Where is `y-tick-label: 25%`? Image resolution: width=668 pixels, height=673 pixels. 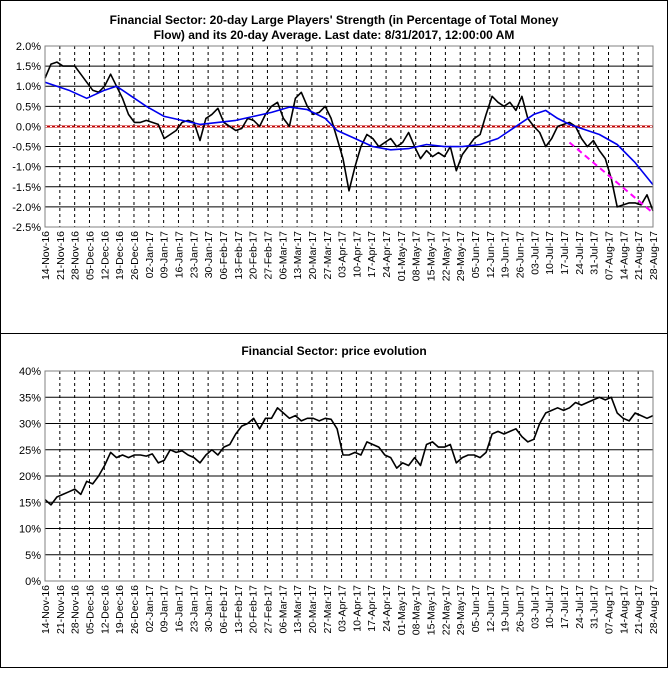 y-tick-label: 25% is located at coordinates (30, 451).